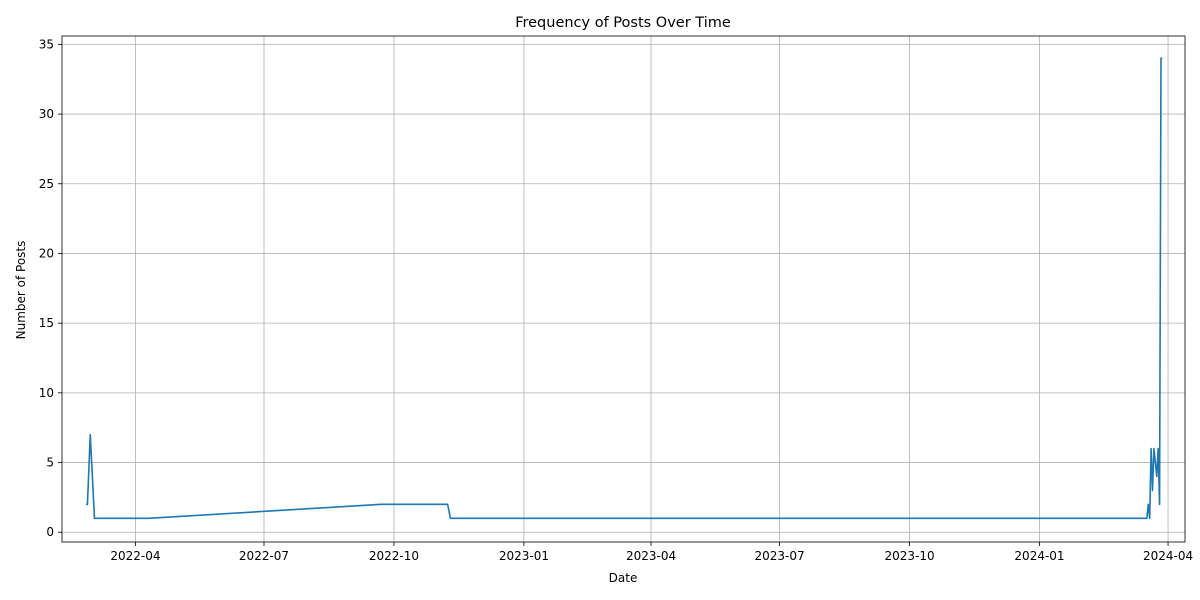  I want to click on x-tick-label: 2022-07, so click(264, 556).